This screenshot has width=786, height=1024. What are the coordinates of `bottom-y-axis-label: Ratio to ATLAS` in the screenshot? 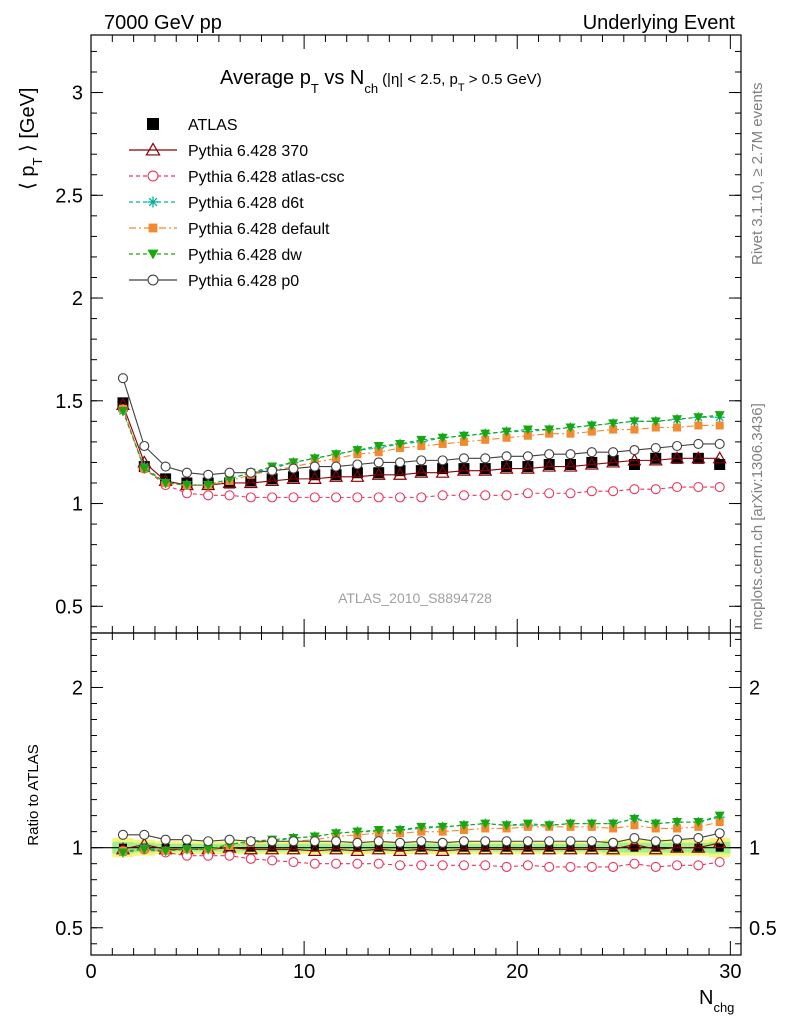 It's located at (33, 794).